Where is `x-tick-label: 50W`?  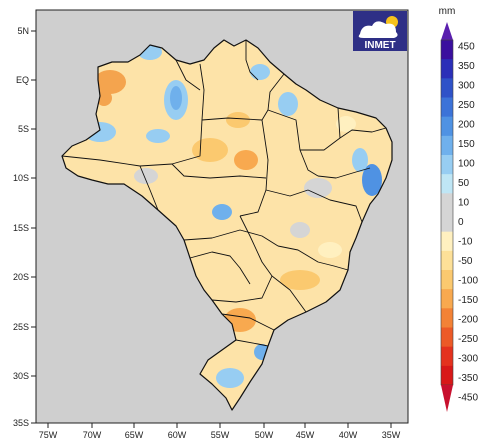
x-tick-label: 50W is located at coordinates (264, 435).